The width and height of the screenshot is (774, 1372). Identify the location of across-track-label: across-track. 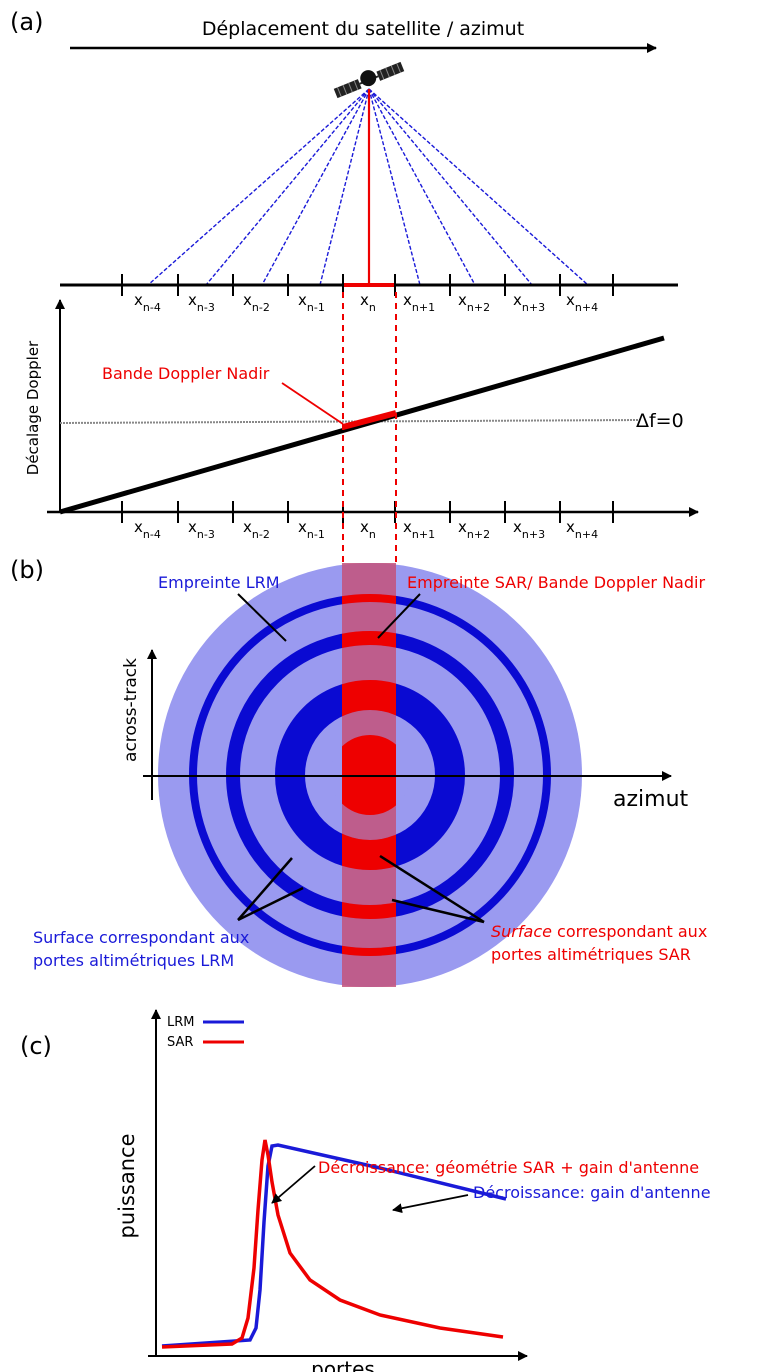
(131, 710).